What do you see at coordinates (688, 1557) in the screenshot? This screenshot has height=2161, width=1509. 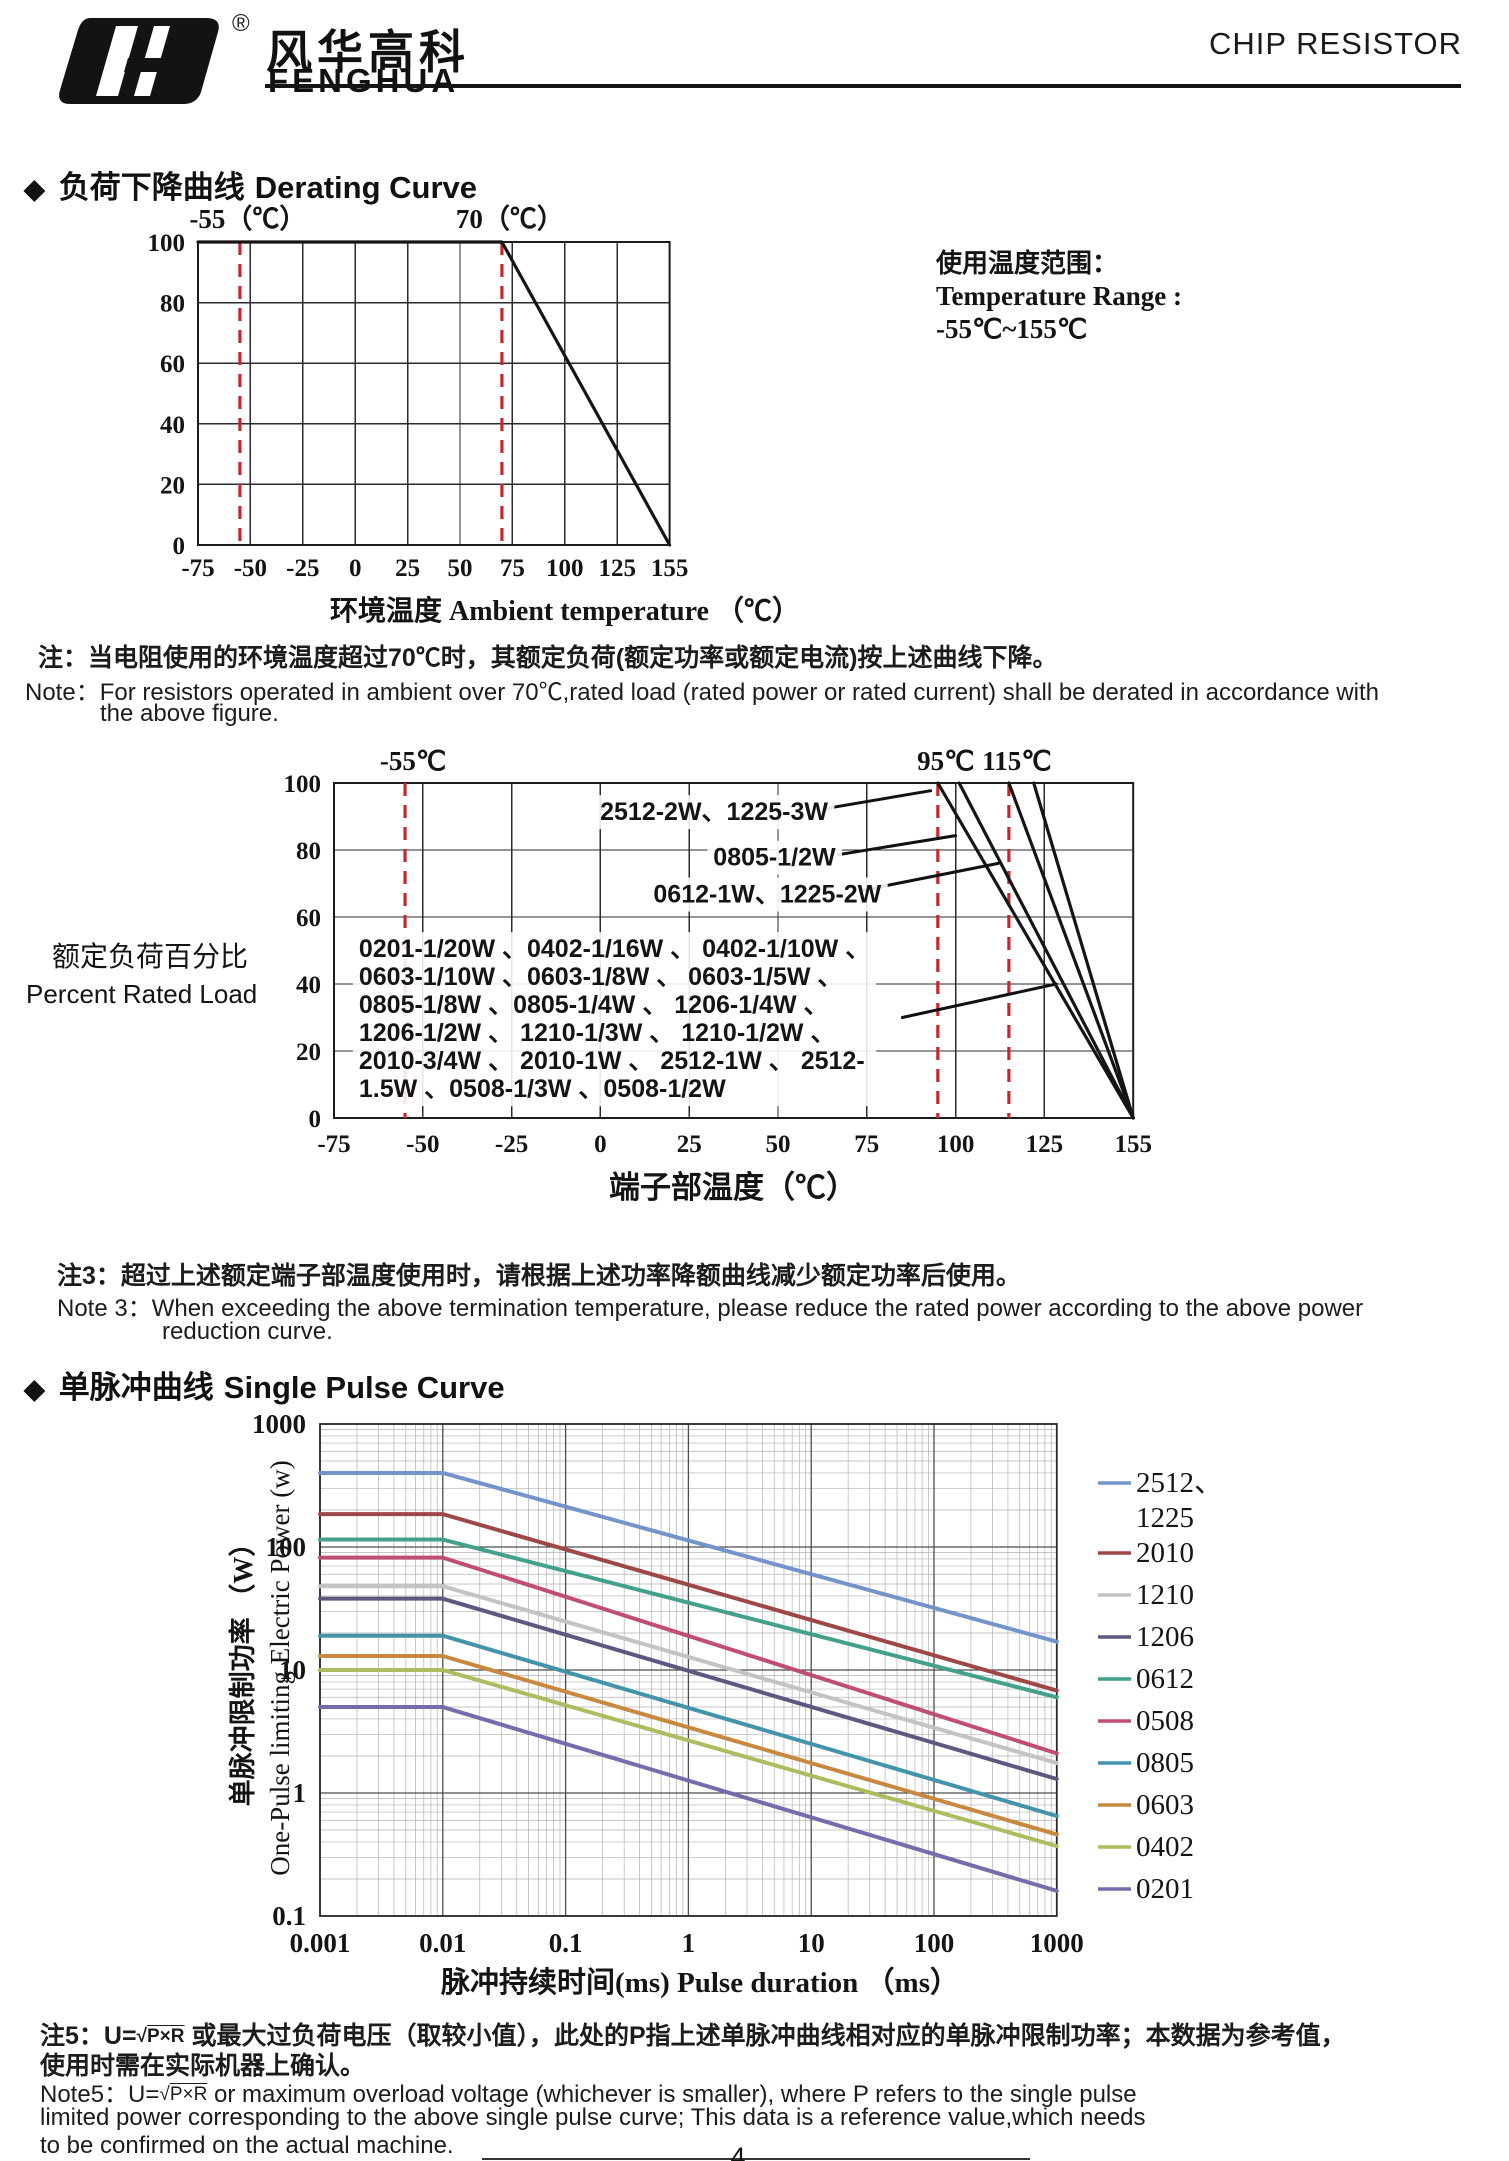 I see `series-line-2512、1225` at bounding box center [688, 1557].